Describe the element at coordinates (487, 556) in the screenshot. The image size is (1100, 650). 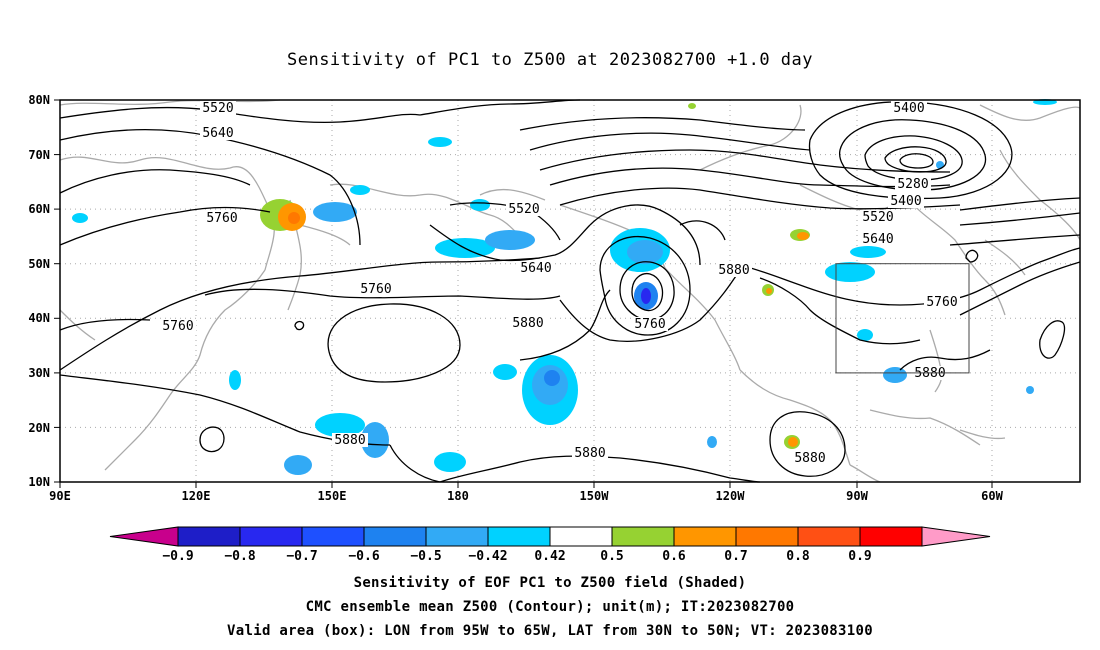
I see `colorbar-label: −0.42` at that location.